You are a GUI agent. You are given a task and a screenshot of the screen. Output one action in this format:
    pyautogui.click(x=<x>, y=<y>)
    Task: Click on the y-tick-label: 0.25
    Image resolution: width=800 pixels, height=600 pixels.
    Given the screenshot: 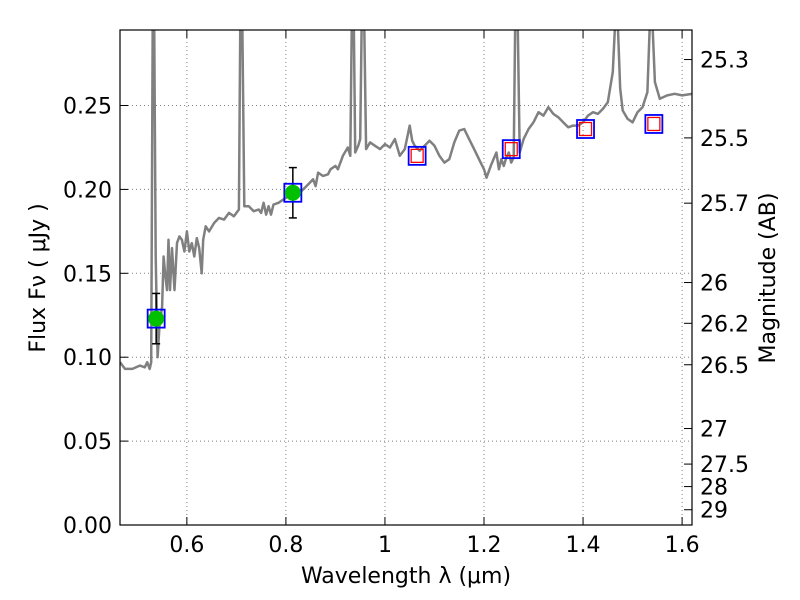 What is the action you would take?
    pyautogui.click(x=87, y=107)
    